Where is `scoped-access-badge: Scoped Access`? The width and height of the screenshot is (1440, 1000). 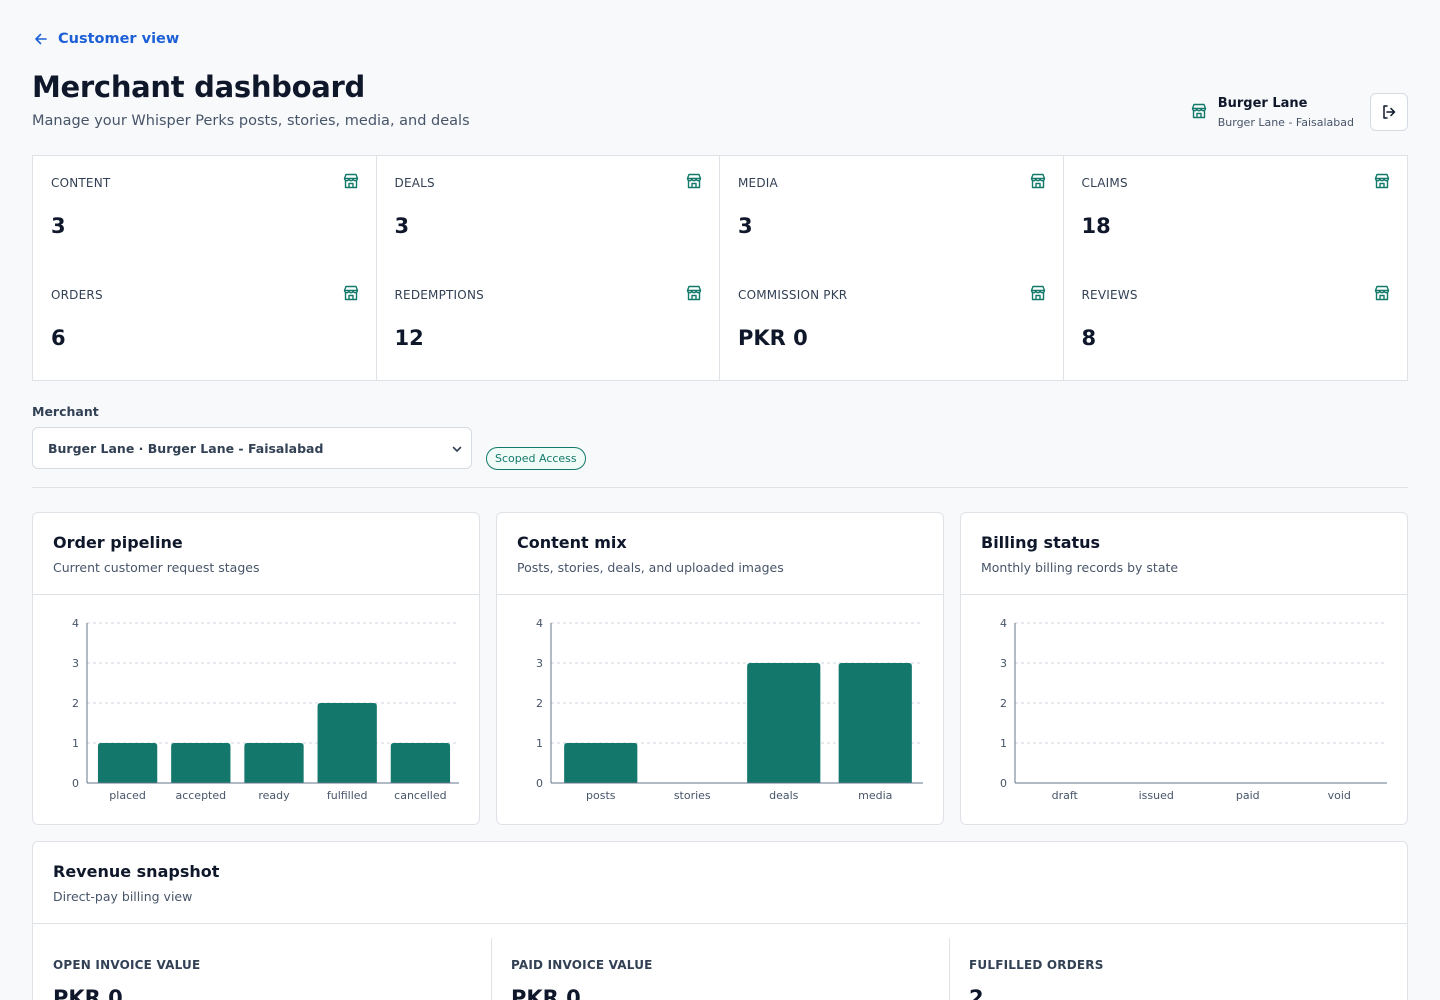
scoped-access-badge: Scoped Access is located at coordinates (536, 458).